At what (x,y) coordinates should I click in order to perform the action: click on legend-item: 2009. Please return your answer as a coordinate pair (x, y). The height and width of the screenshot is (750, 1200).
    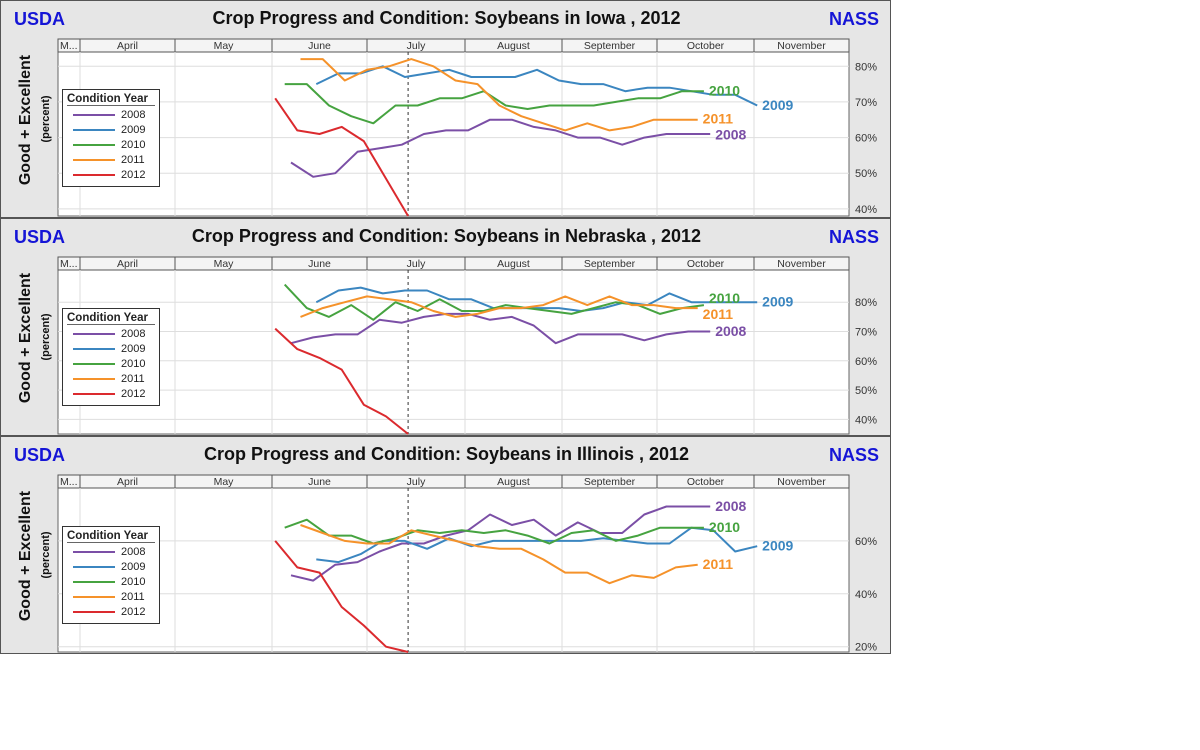
    Looking at the image, I should click on (111, 129).